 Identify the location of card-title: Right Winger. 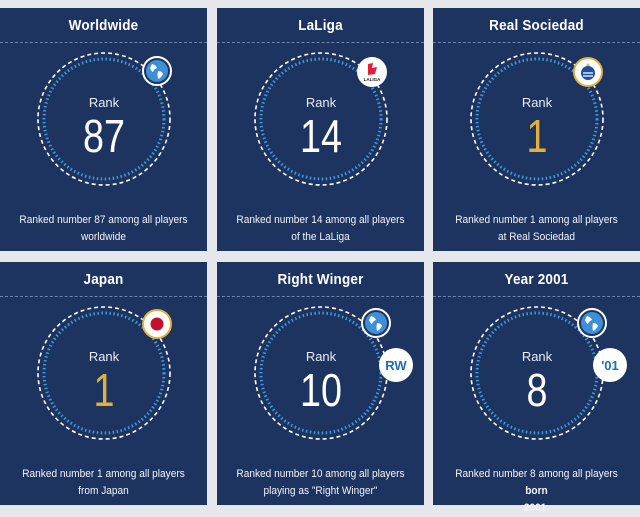
(320, 279).